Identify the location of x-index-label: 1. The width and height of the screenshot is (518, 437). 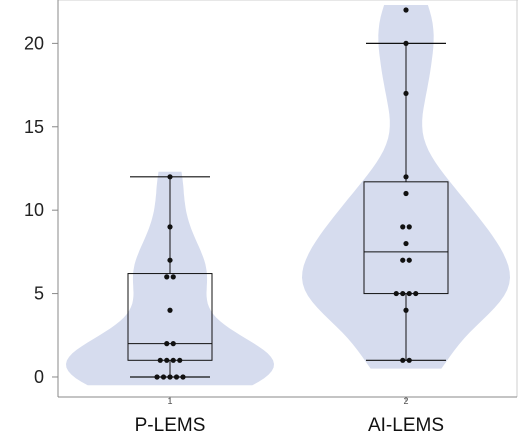
(169, 401).